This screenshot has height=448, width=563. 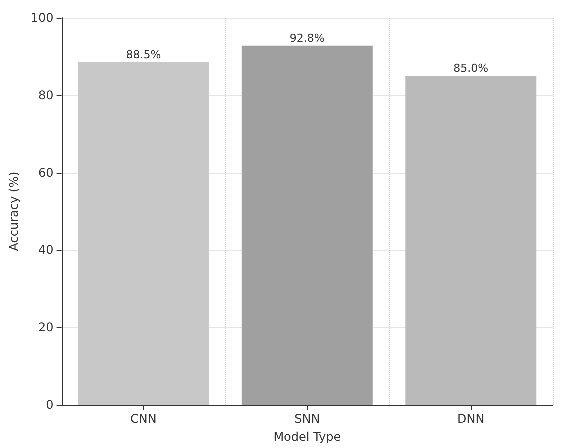 I want to click on x-tick-label: DNN, so click(x=471, y=419).